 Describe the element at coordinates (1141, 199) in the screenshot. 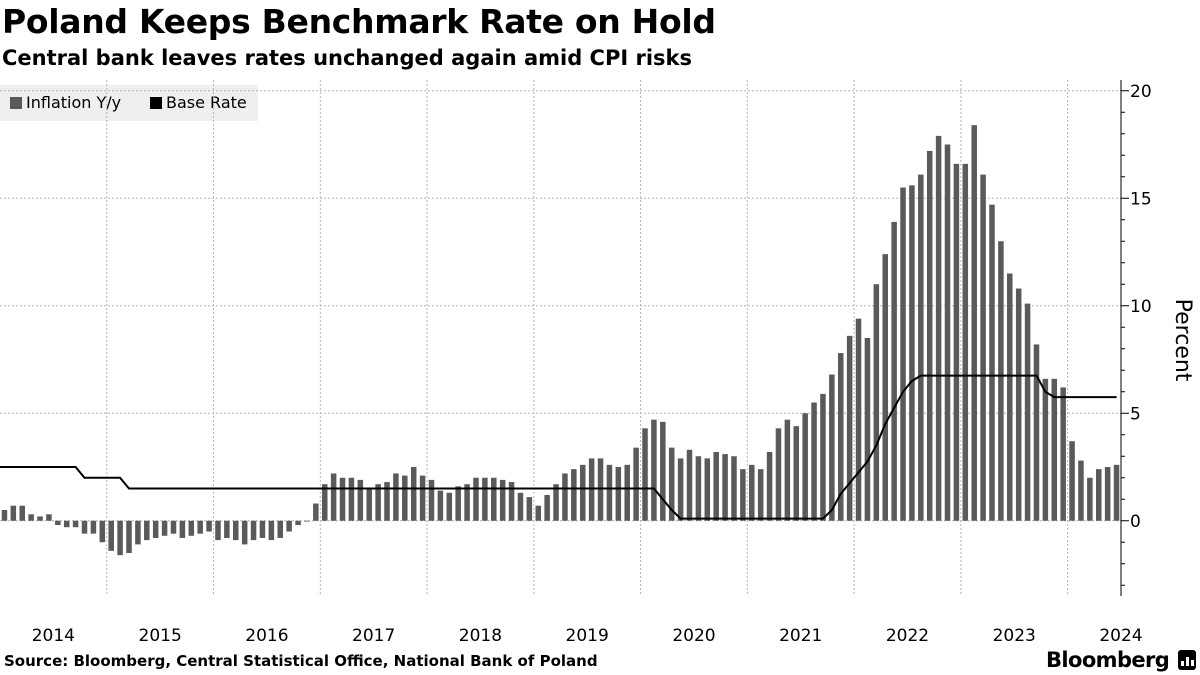

I see `y-tick-label: 15` at that location.